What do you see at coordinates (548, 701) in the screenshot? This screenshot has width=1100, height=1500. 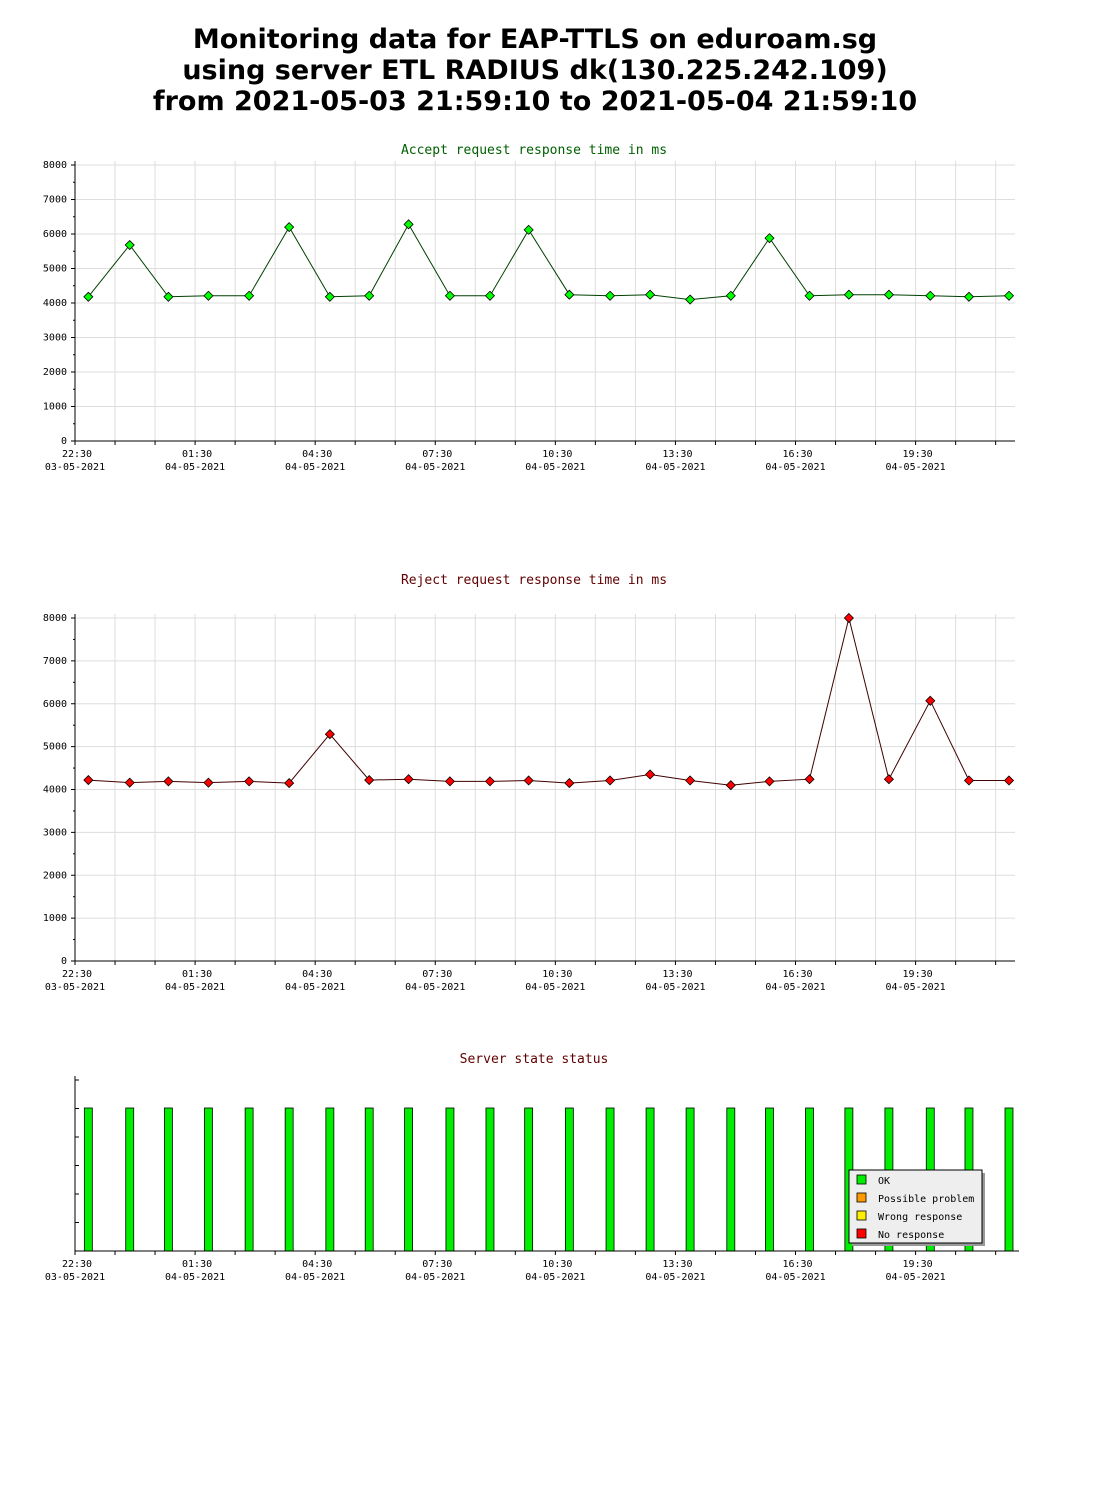 I see `series-line` at bounding box center [548, 701].